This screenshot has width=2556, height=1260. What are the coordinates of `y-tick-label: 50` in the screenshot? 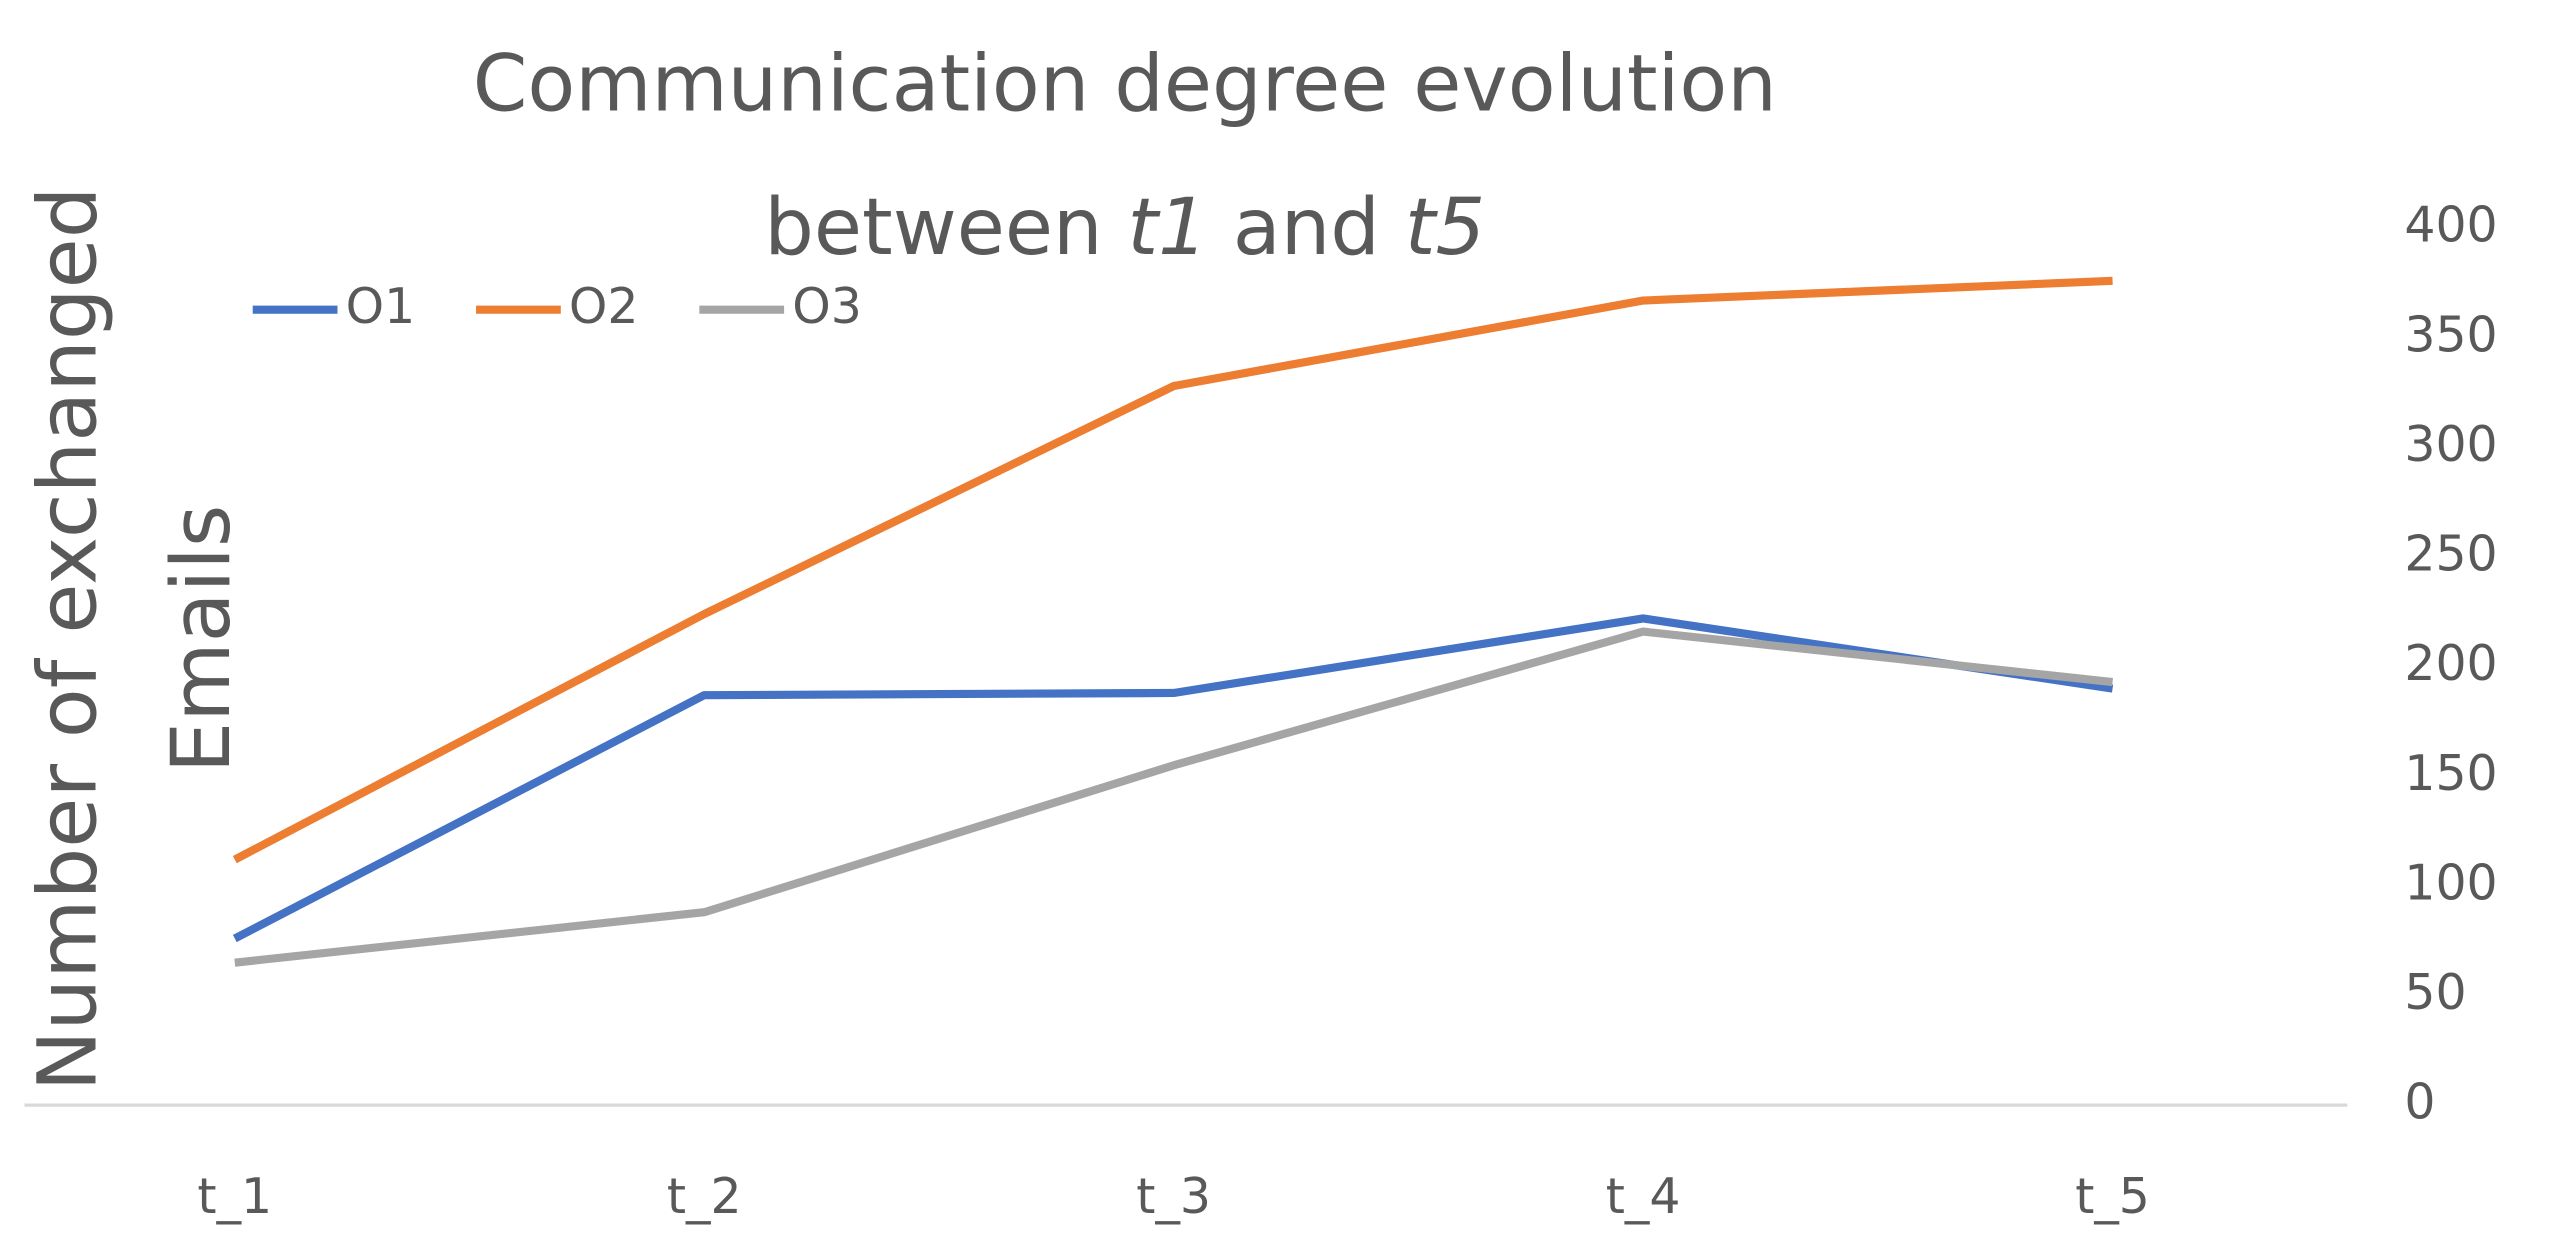 It's located at (2435, 992).